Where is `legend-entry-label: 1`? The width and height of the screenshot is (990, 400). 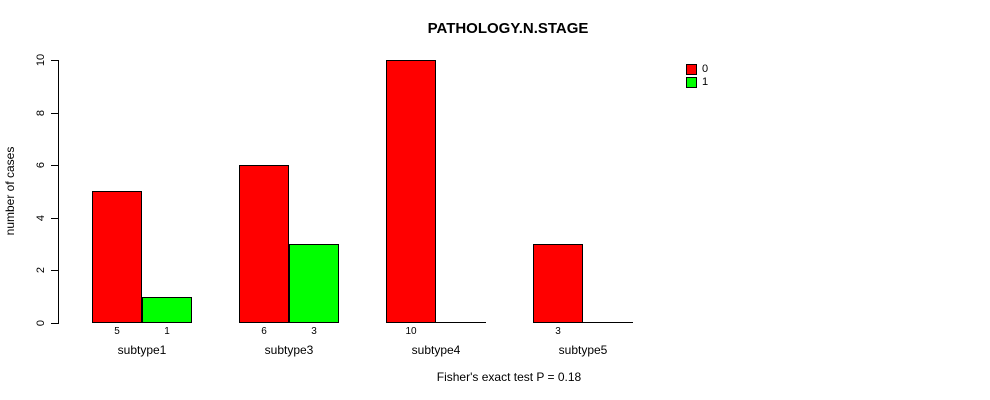 legend-entry-label: 1 is located at coordinates (705, 82).